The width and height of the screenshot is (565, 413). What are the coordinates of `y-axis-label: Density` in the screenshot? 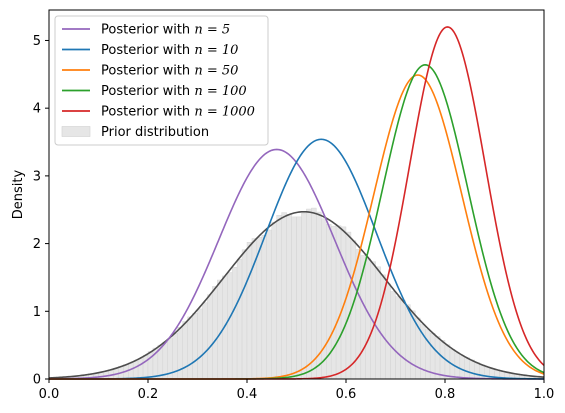 It's located at (18, 194).